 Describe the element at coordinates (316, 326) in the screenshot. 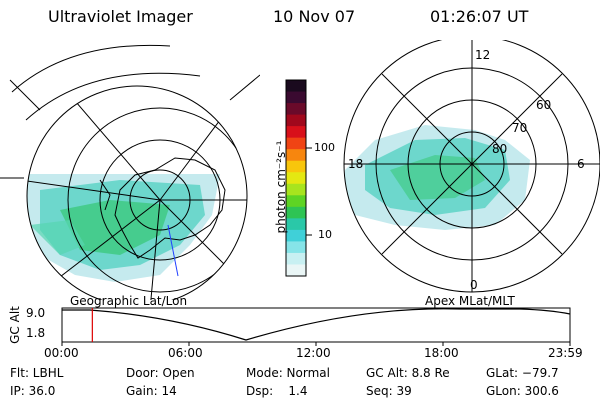

I see `gc-altitude-plot` at that location.